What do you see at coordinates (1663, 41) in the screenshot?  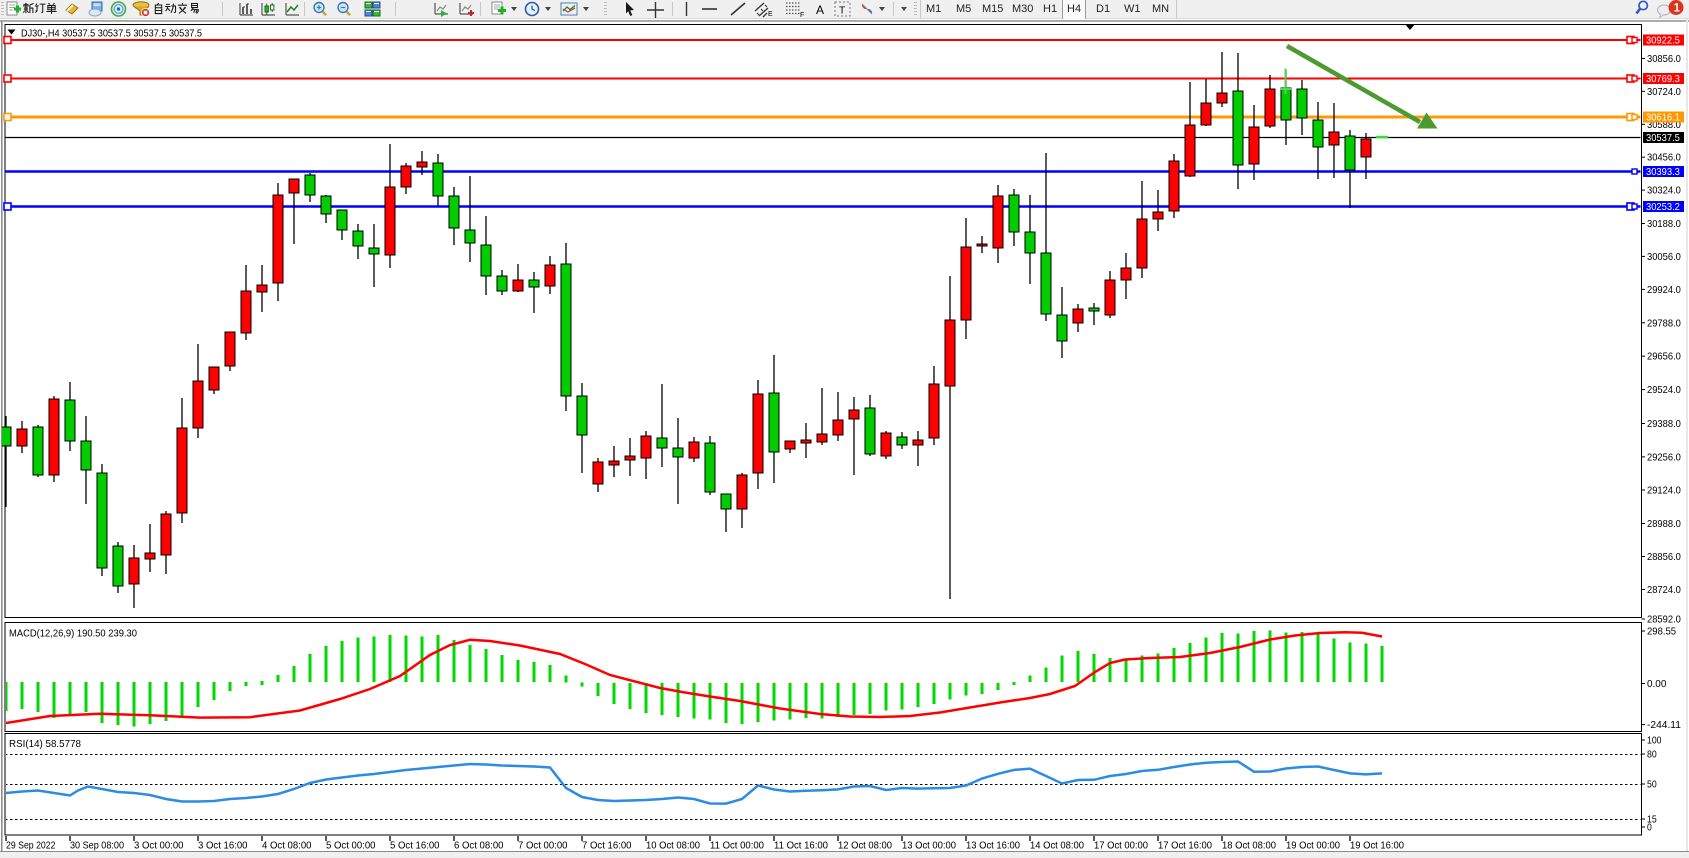 I see `svg-text: 30922.5` at bounding box center [1663, 41].